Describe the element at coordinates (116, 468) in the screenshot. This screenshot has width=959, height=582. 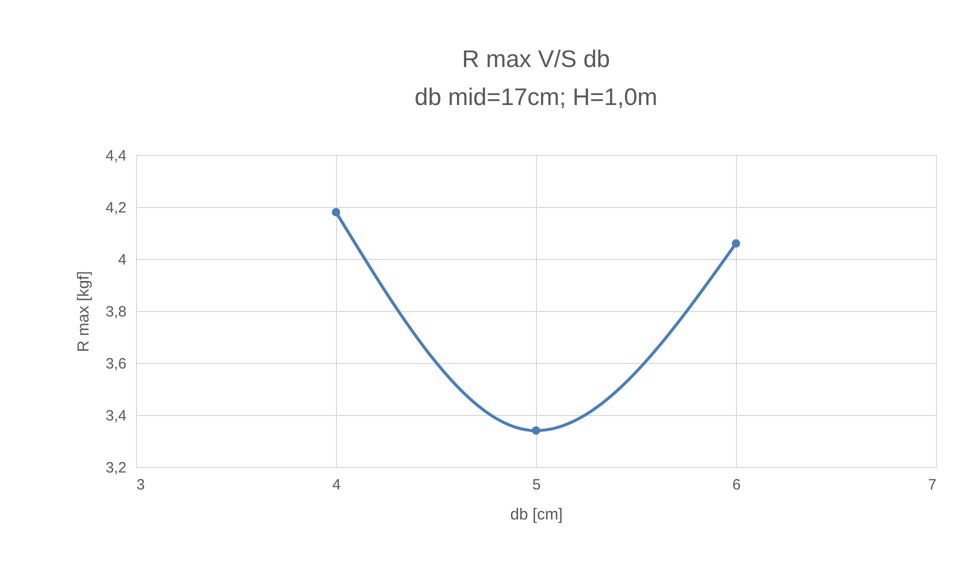
I see `y-tick-label: 3,2` at that location.